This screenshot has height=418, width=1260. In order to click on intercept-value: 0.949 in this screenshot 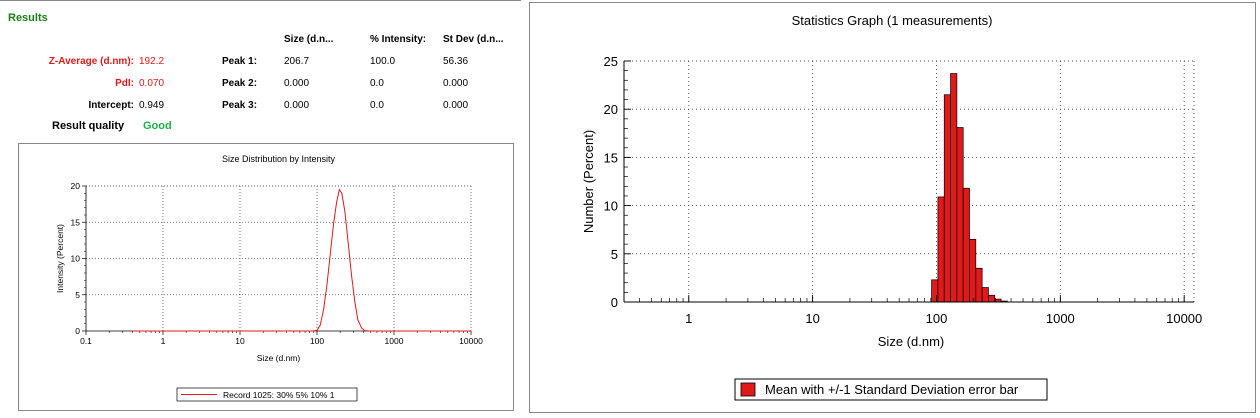, I will do `click(152, 105)`.